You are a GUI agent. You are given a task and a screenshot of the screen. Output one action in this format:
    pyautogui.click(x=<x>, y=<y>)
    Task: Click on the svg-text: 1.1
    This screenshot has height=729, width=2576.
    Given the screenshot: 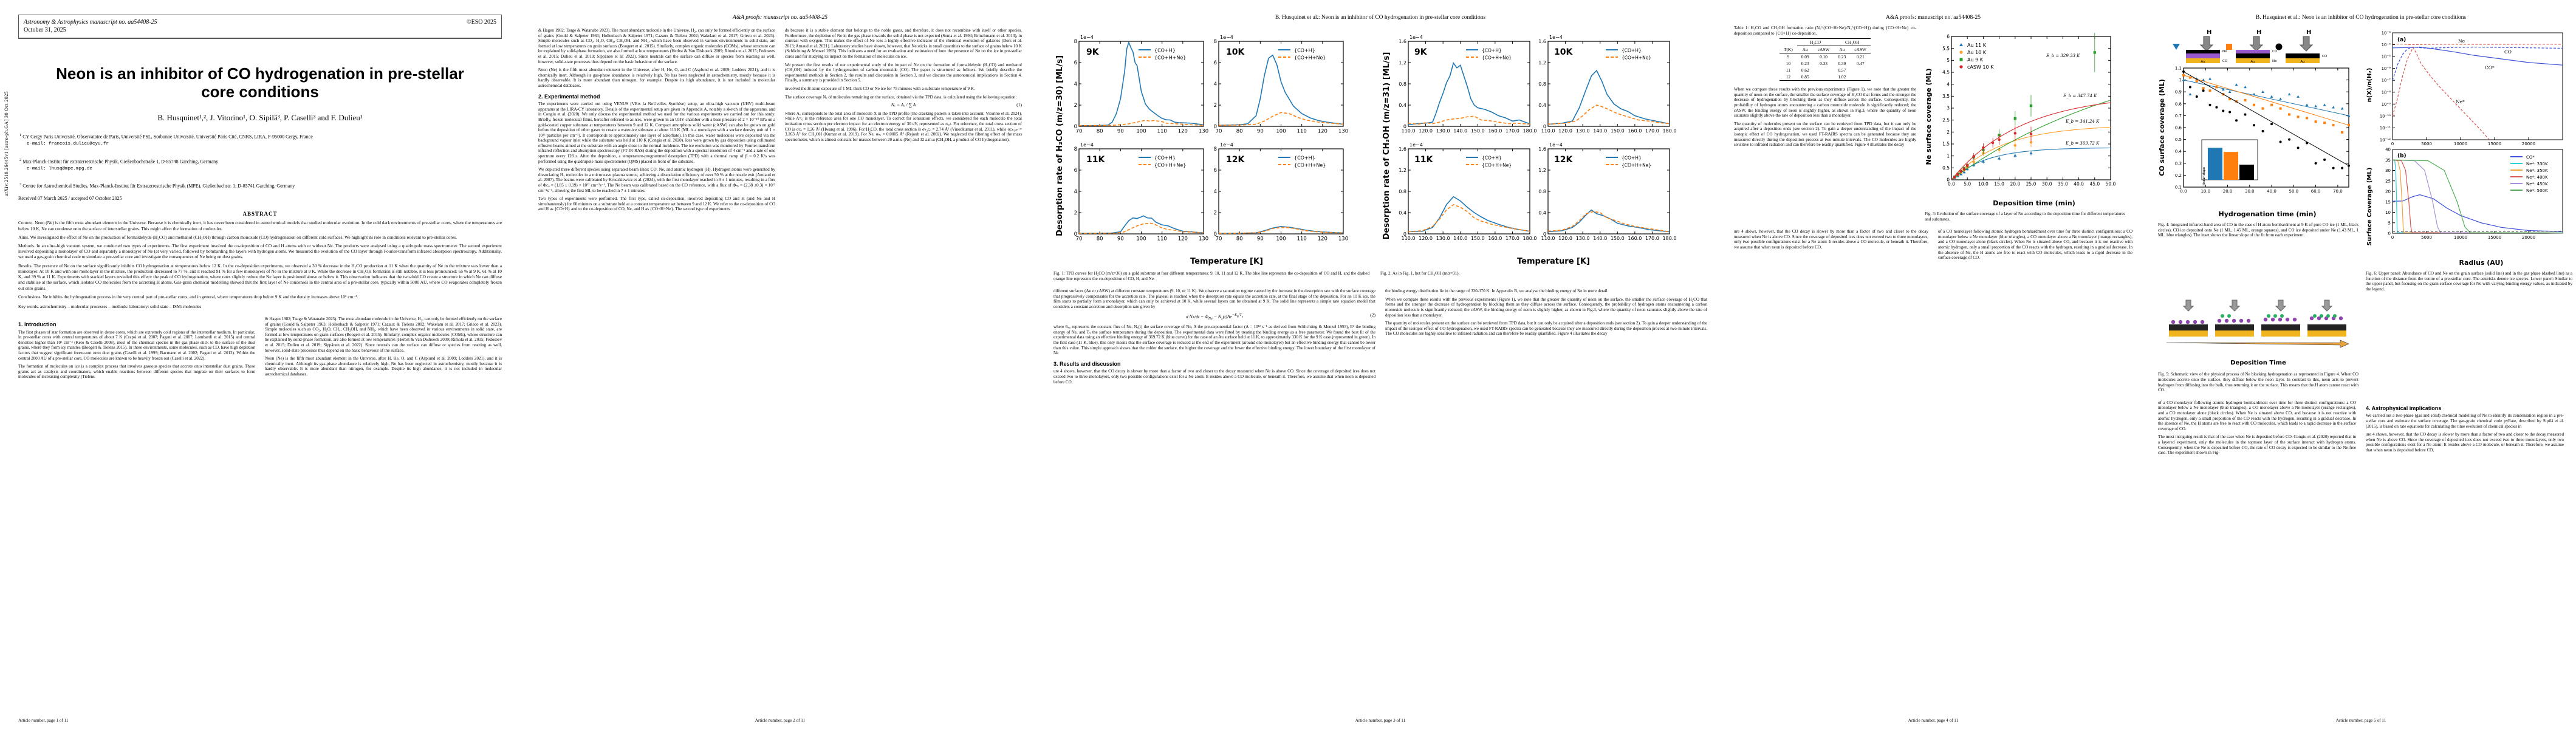 What is the action you would take?
    pyautogui.click(x=2178, y=68)
    